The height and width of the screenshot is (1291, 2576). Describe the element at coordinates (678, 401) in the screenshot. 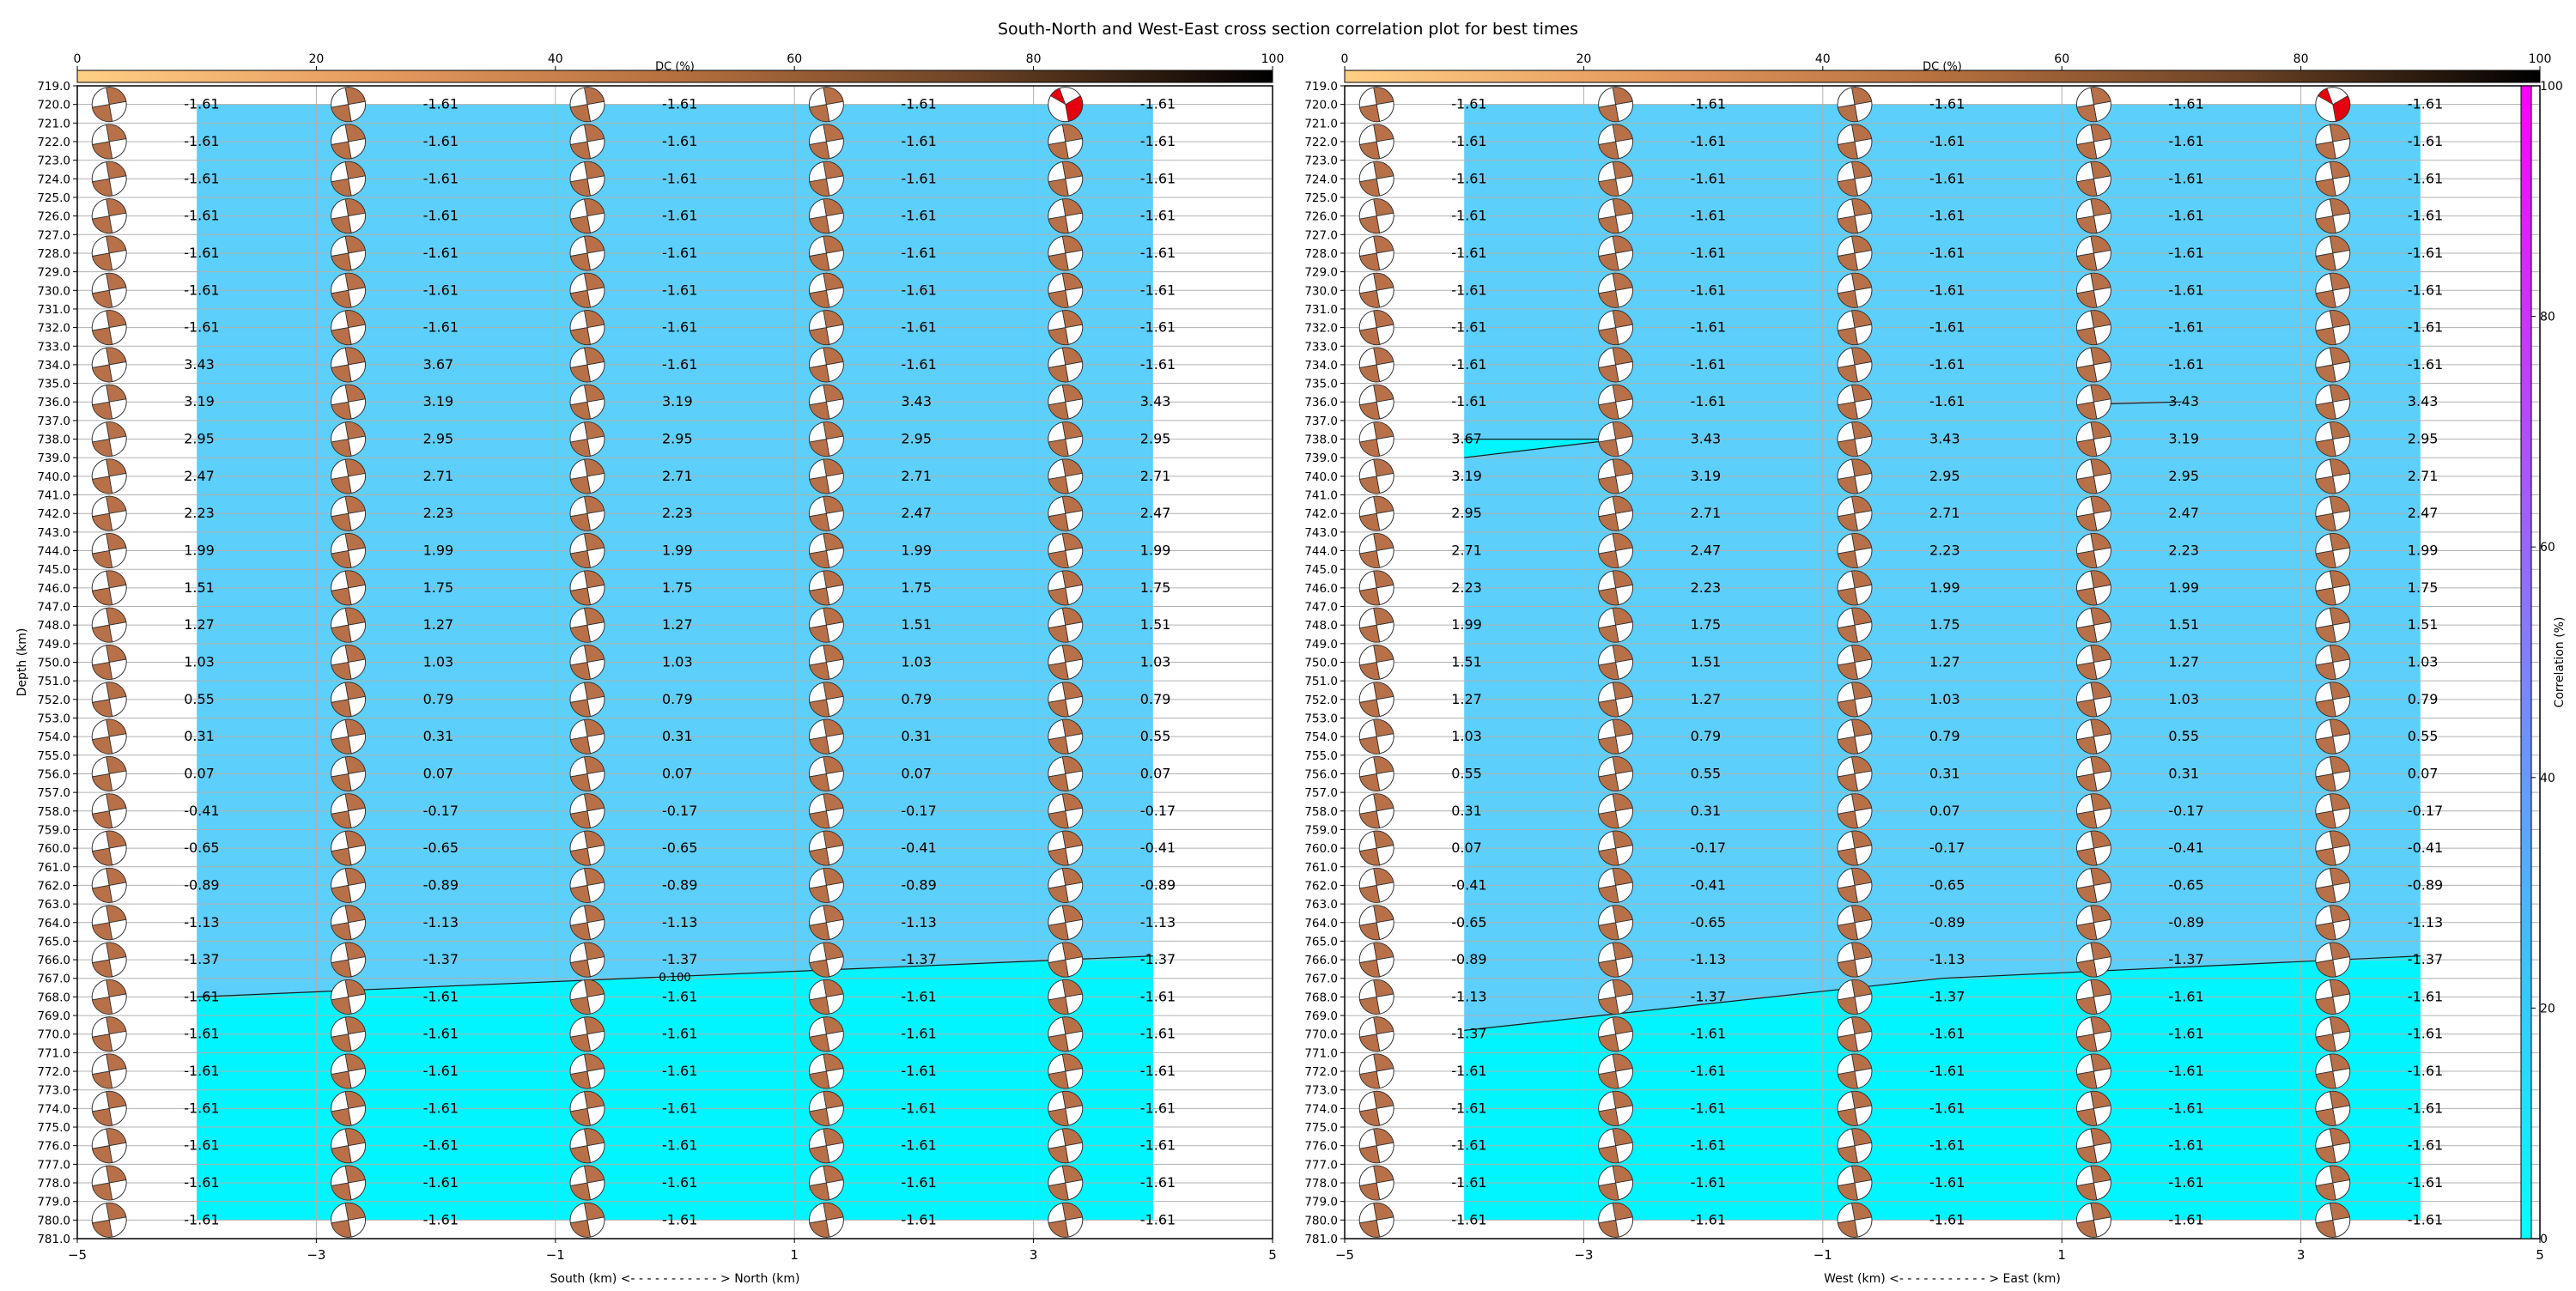

I see `time-label: 3.19` at that location.